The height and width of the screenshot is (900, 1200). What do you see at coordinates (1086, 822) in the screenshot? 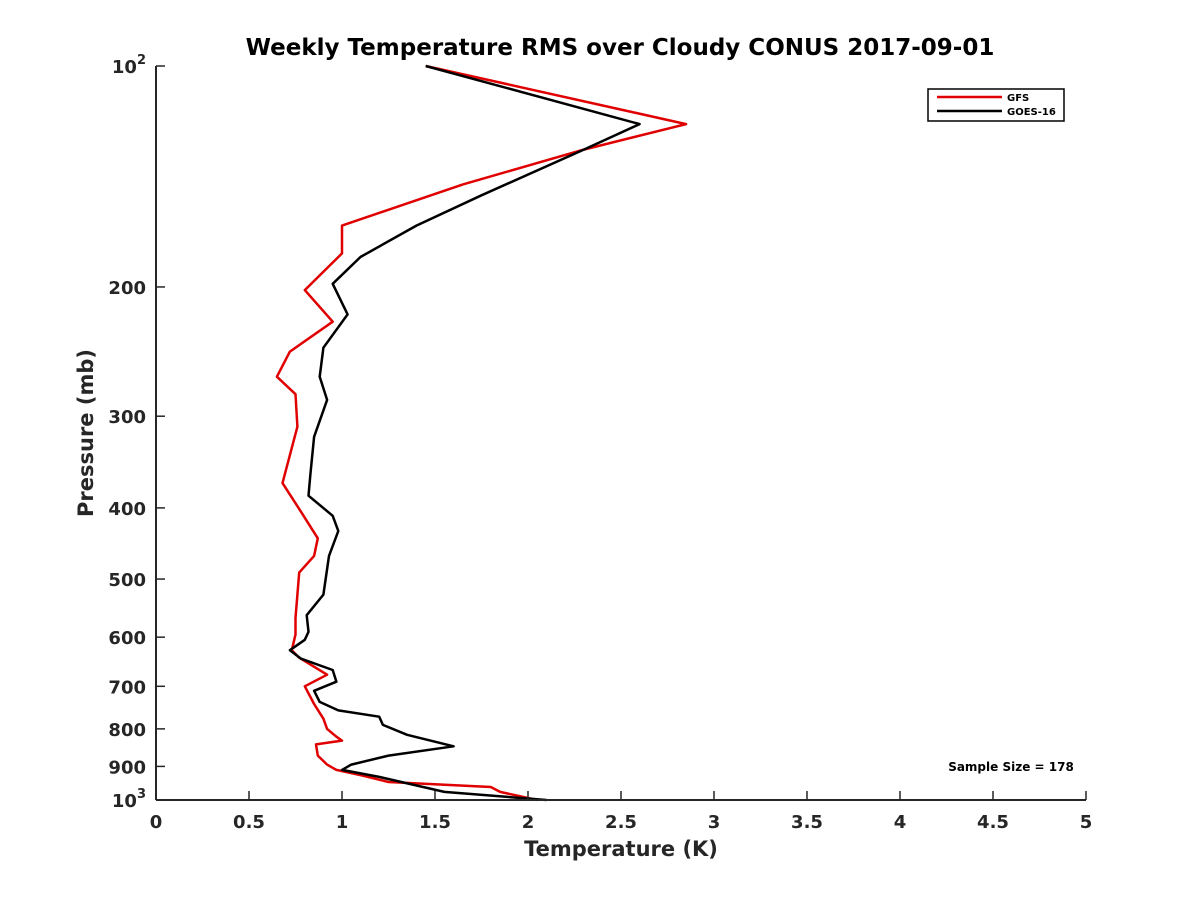
I see `x-tick-label: 5` at bounding box center [1086, 822].